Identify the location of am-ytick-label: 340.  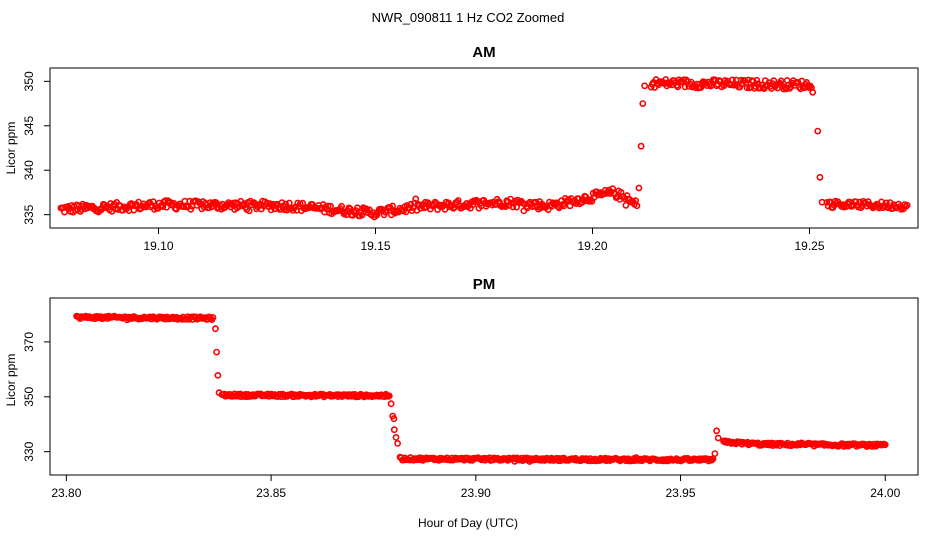
(29, 170).